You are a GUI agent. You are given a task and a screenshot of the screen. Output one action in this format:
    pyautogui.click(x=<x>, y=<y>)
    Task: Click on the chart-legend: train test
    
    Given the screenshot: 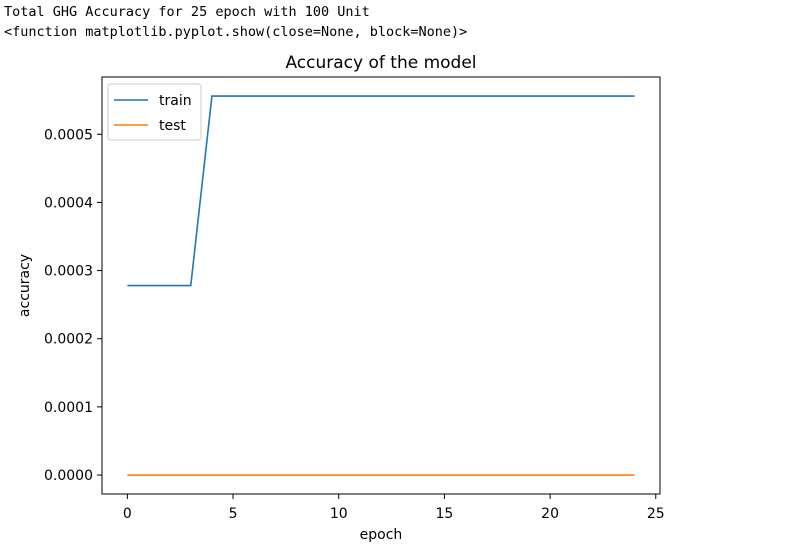 What is the action you would take?
    pyautogui.click(x=154, y=112)
    